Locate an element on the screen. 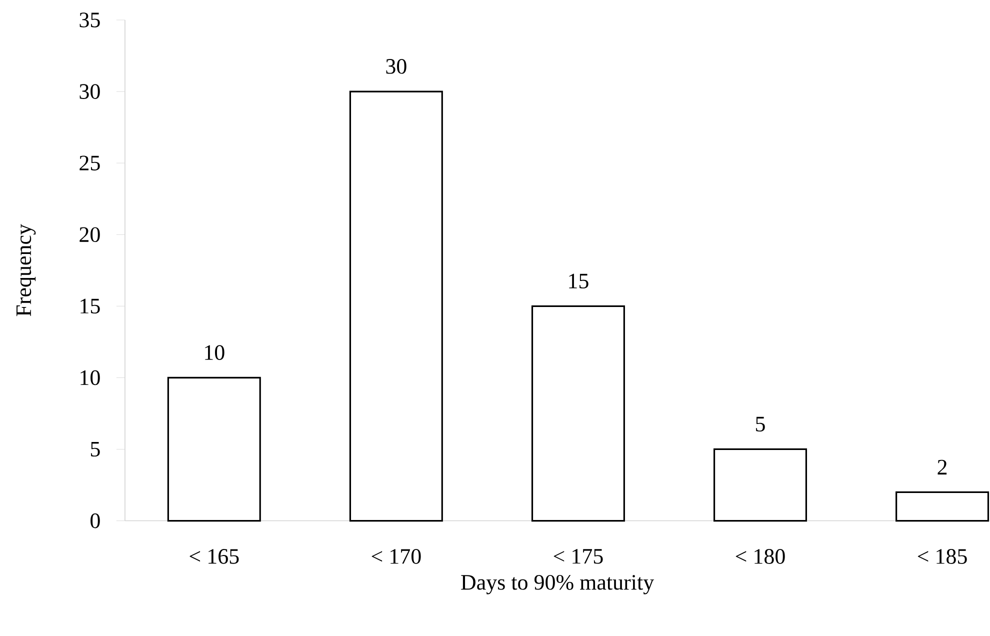 This screenshot has height=636, width=990. y-tick-label: 10 is located at coordinates (90, 378).